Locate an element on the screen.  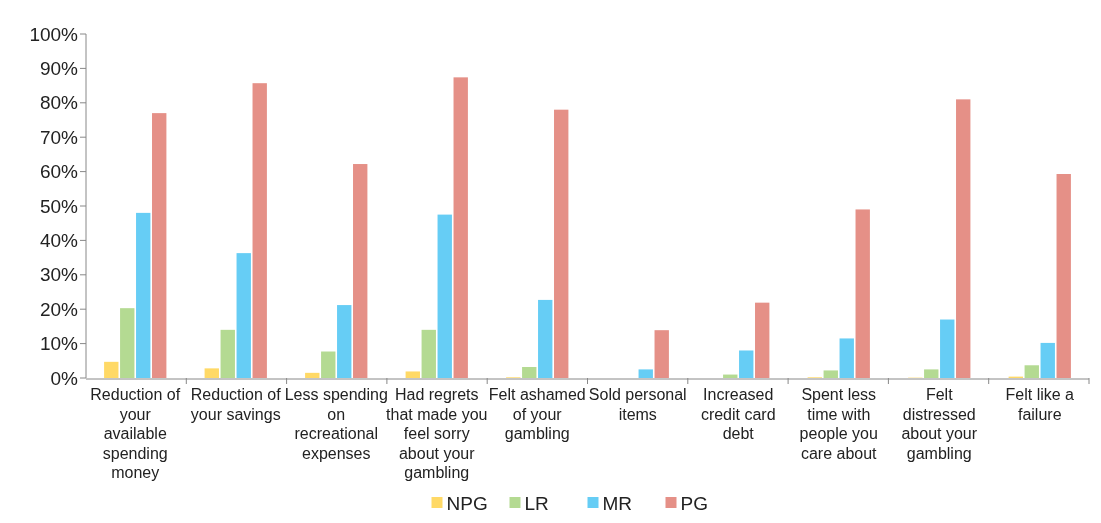
x-tick-label: Had regrets that made you feel sorry about your gambling is located at coordinates (437, 433).